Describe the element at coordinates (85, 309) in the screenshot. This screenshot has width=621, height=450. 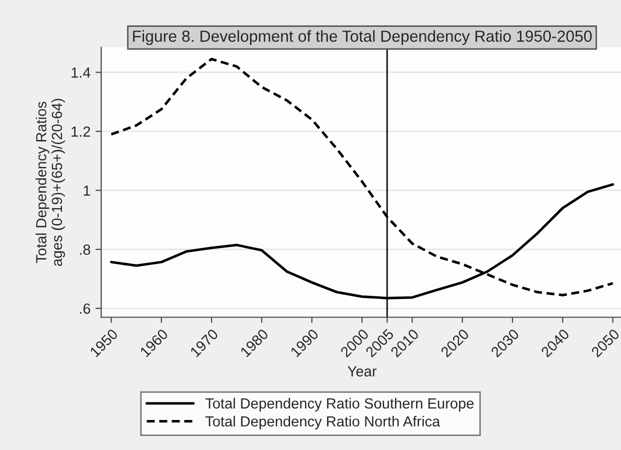
I see `y-tick-label: .6` at that location.